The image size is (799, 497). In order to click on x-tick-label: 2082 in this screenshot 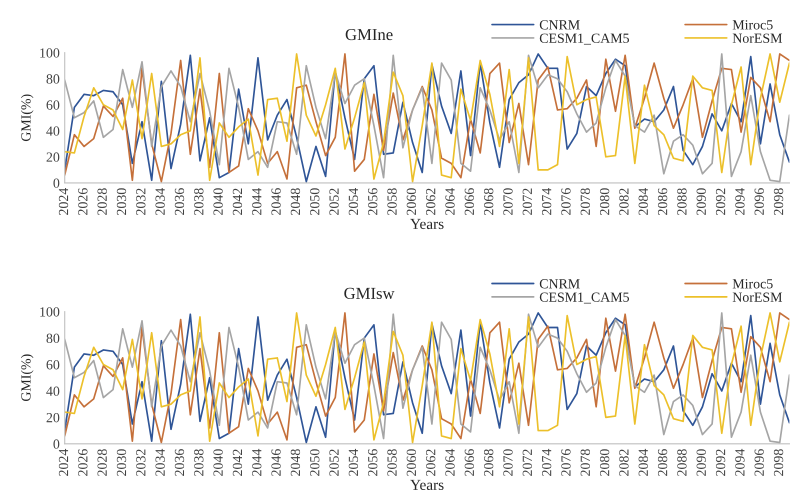, I will do `click(624, 462)`.